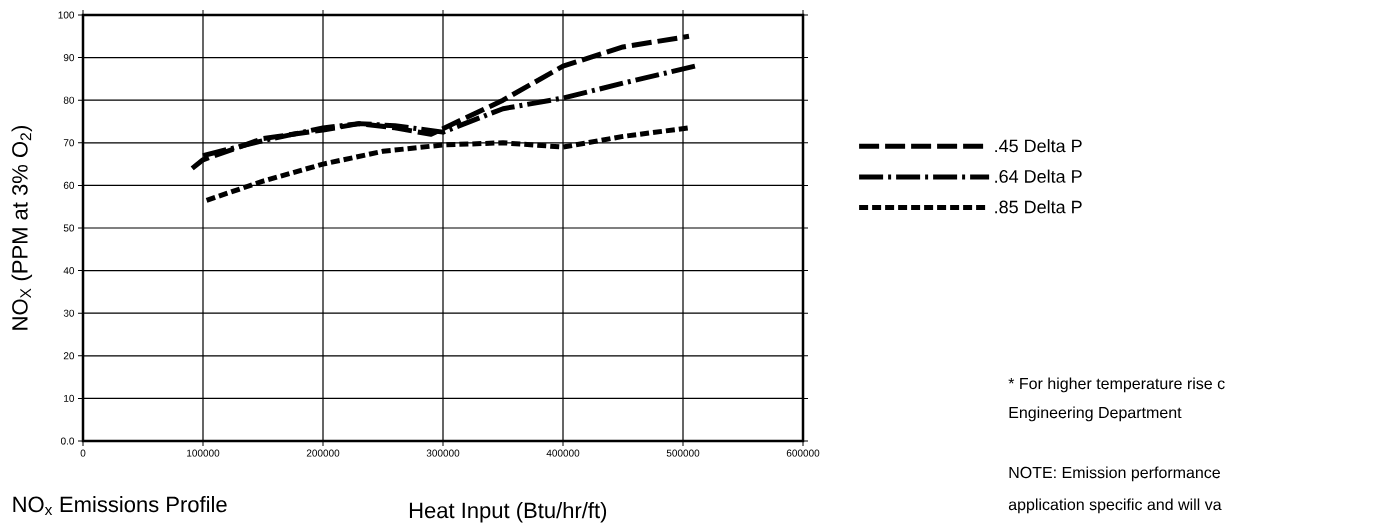 This screenshot has width=1390, height=525. Describe the element at coordinates (323, 453) in the screenshot. I see `x-tick-label: 200000` at that location.